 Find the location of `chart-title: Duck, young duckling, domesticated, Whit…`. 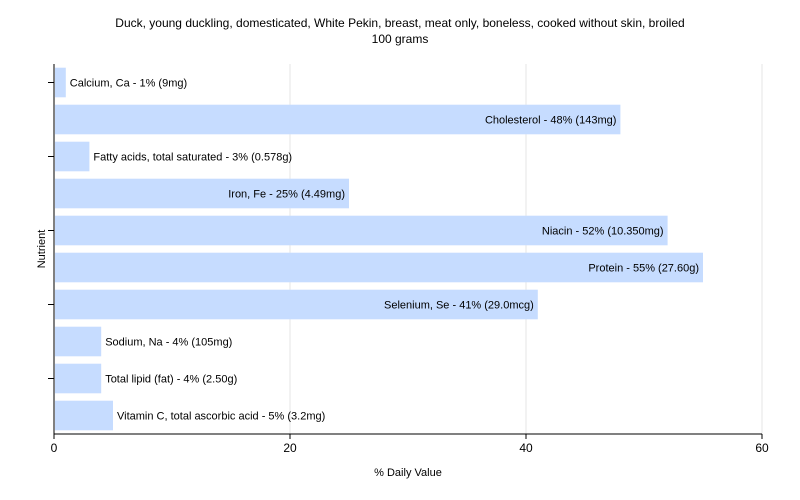

chart-title: Duck, young duckling, domesticated, Whit… is located at coordinates (400, 23).